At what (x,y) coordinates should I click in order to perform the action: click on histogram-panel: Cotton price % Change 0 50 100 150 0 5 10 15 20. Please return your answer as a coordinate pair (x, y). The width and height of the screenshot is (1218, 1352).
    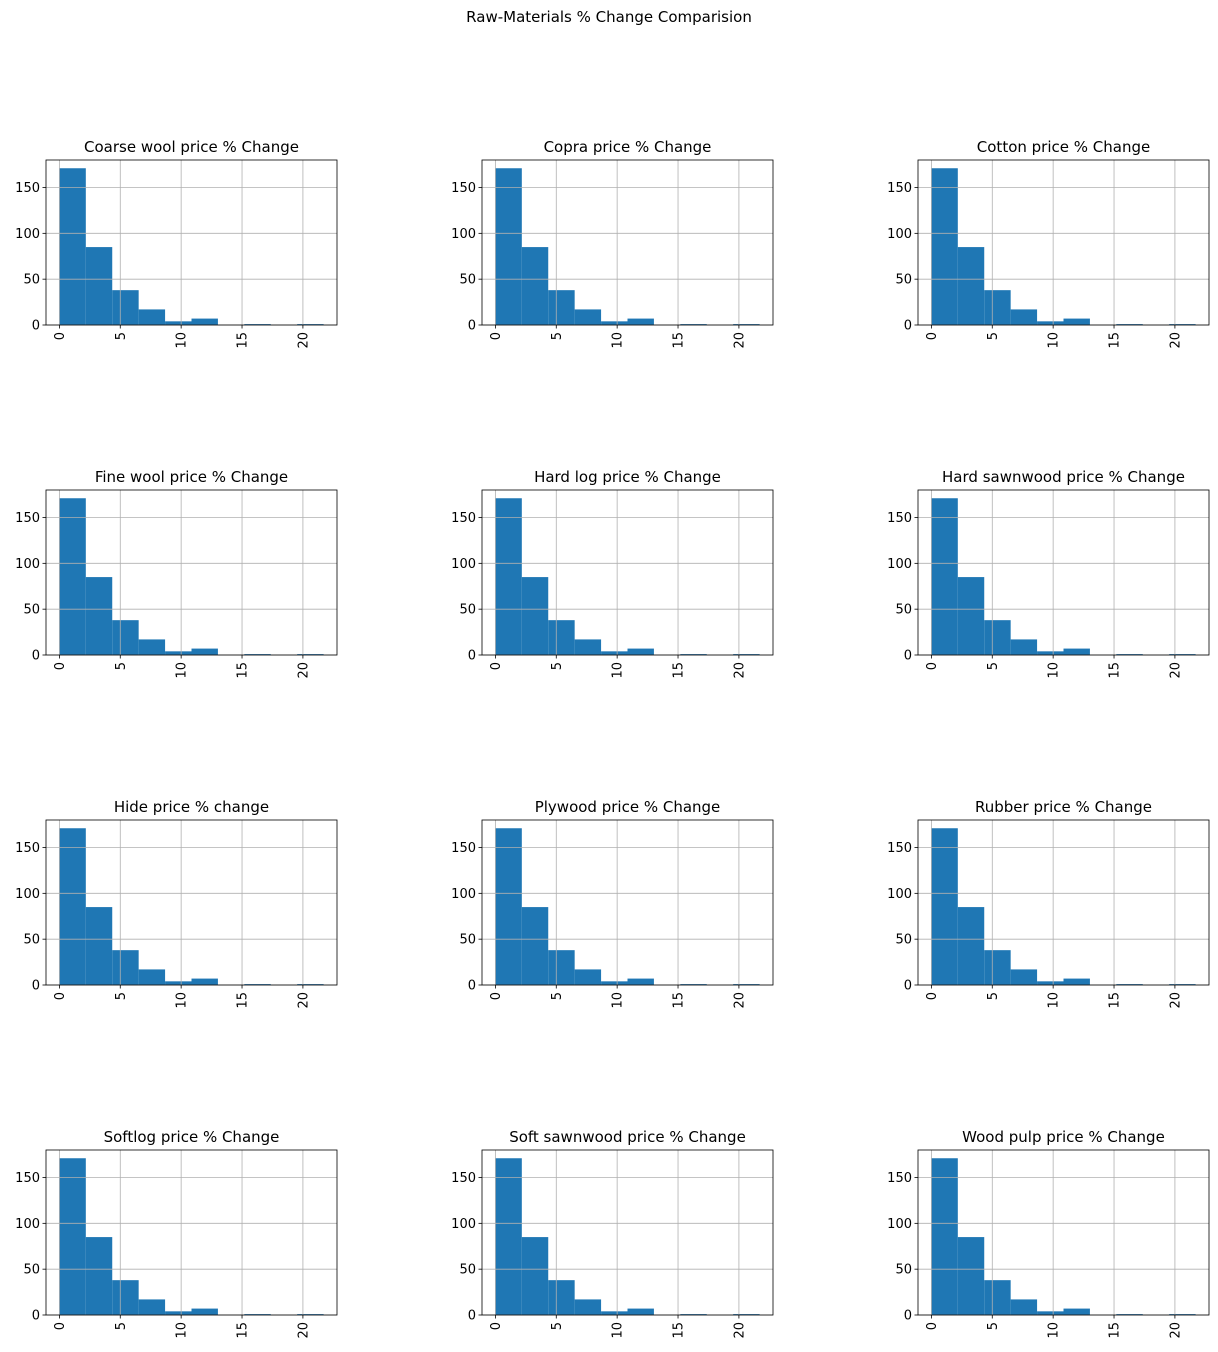
    Looking at the image, I should click on (1048, 243).